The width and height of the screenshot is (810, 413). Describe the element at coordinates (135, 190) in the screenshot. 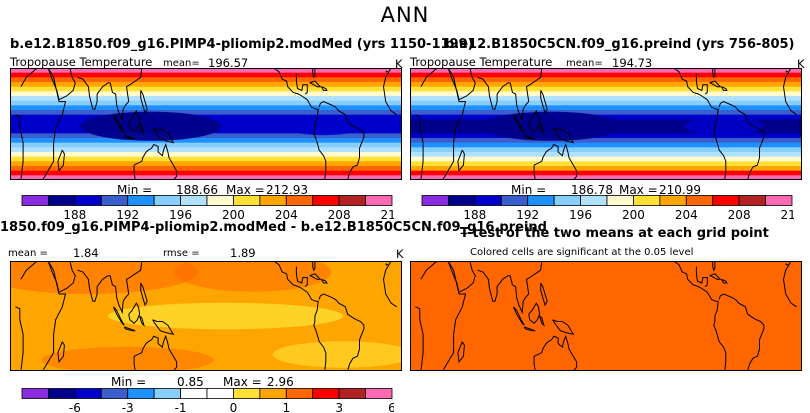

I see `panel-1-min-label: Min =` at that location.